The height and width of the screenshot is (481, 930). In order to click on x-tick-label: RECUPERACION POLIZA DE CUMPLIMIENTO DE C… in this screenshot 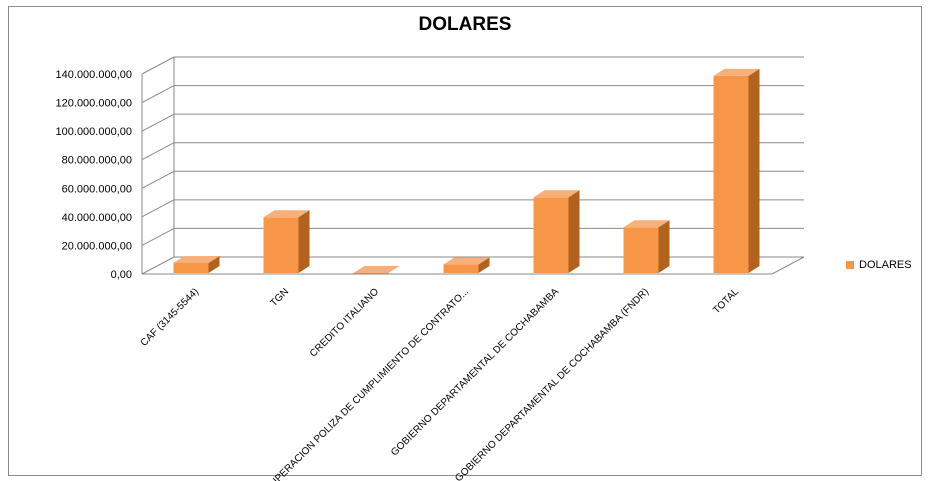, I will do `click(362, 383)`.